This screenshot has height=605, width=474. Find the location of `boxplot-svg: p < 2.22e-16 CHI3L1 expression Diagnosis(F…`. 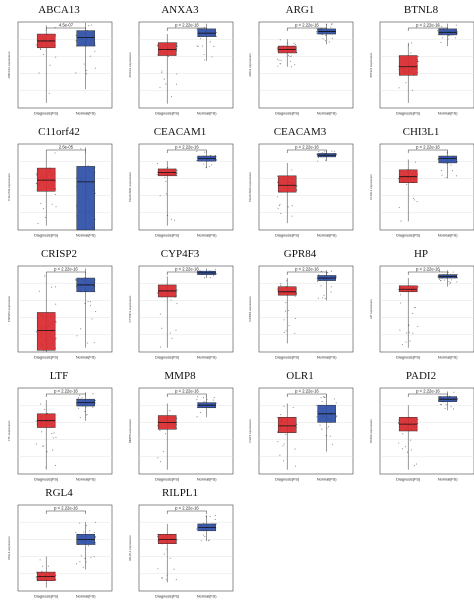

boxplot-svg: p < 2.22e-16 CHI3L1 expression Diagnosis(F… is located at coordinates (421, 190).